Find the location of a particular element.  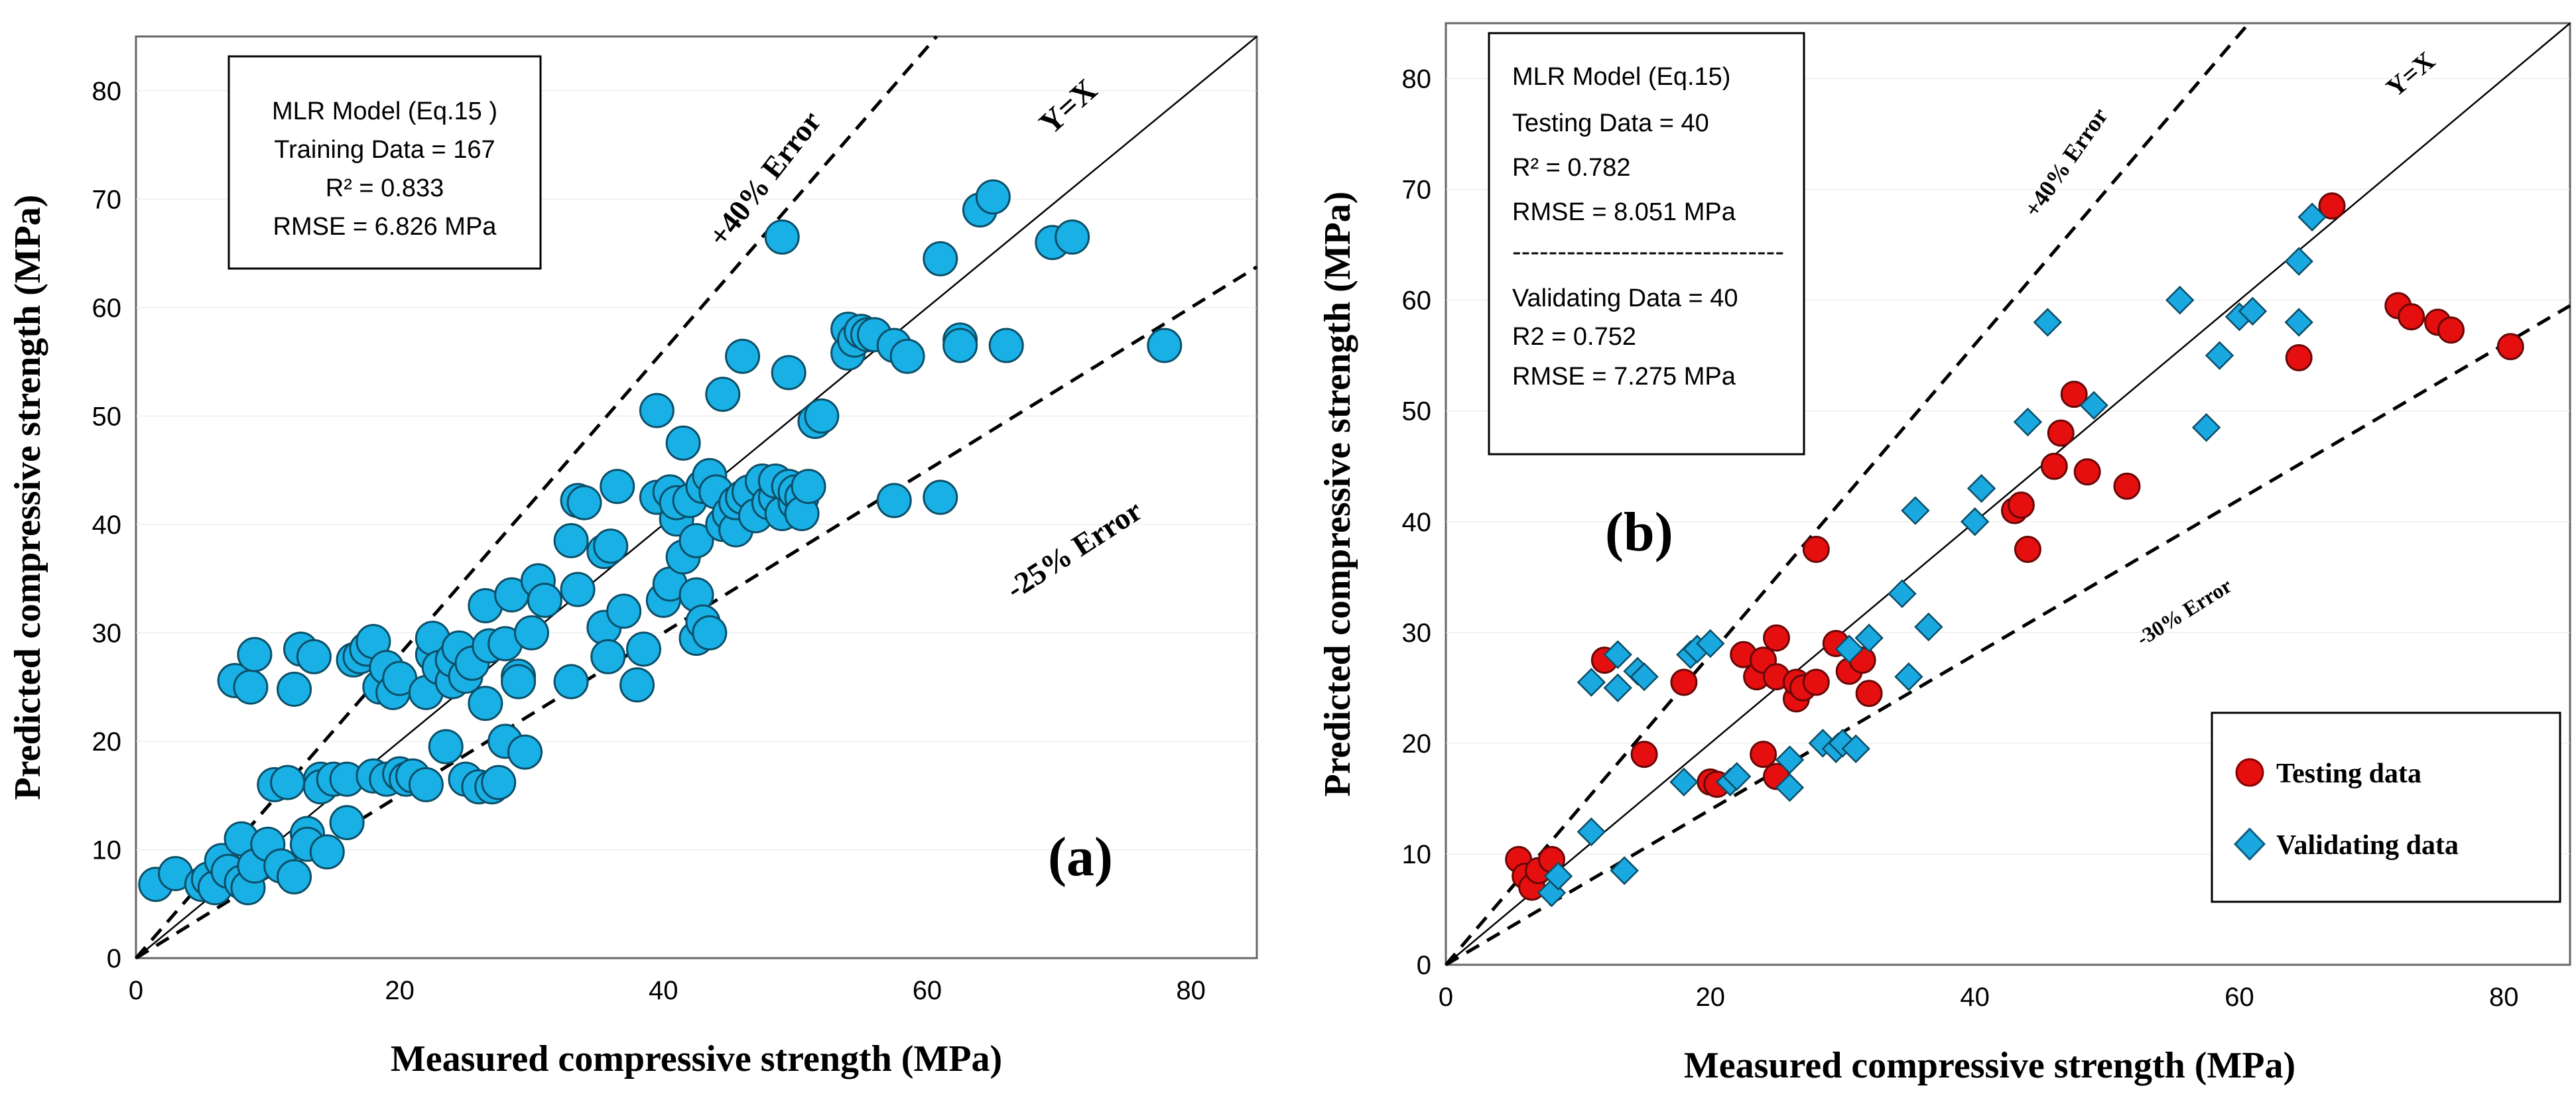

y-tick-label: 10 is located at coordinates (107, 850).